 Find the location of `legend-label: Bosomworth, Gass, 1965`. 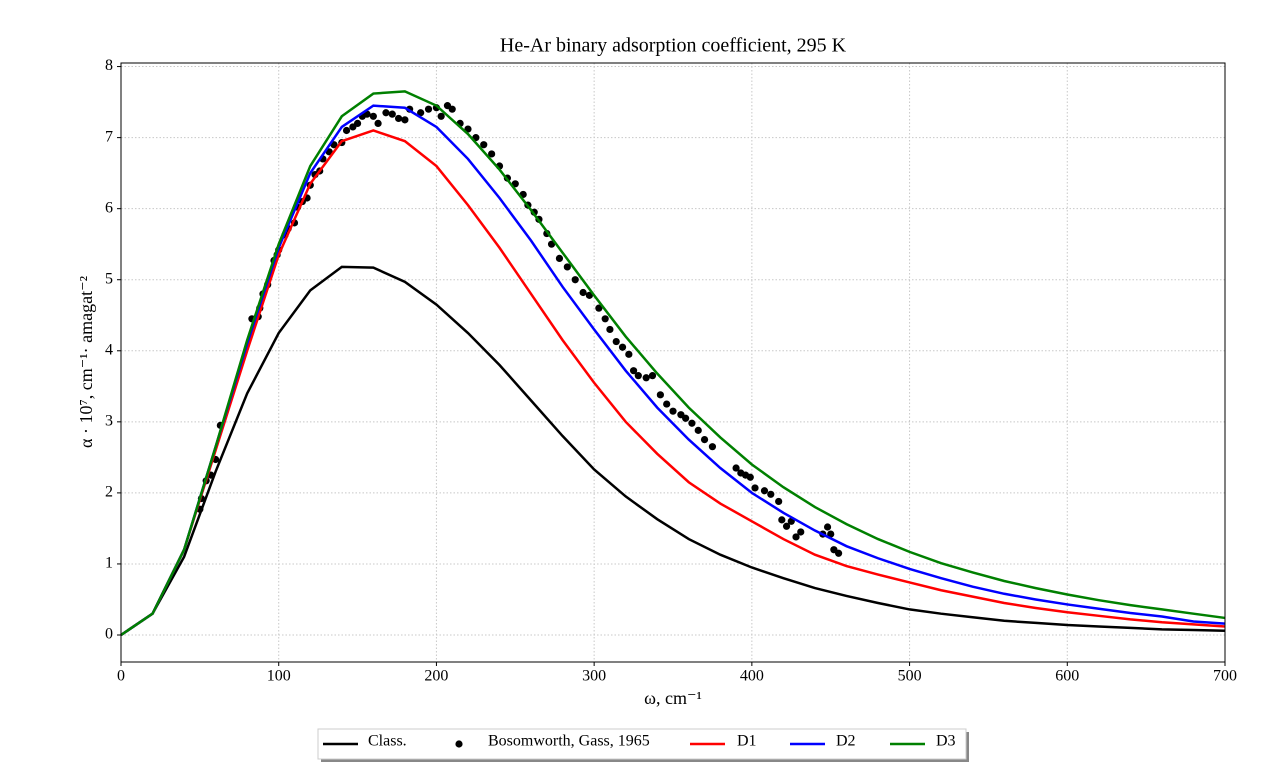

legend-label: Bosomworth, Gass, 1965 is located at coordinates (569, 741).